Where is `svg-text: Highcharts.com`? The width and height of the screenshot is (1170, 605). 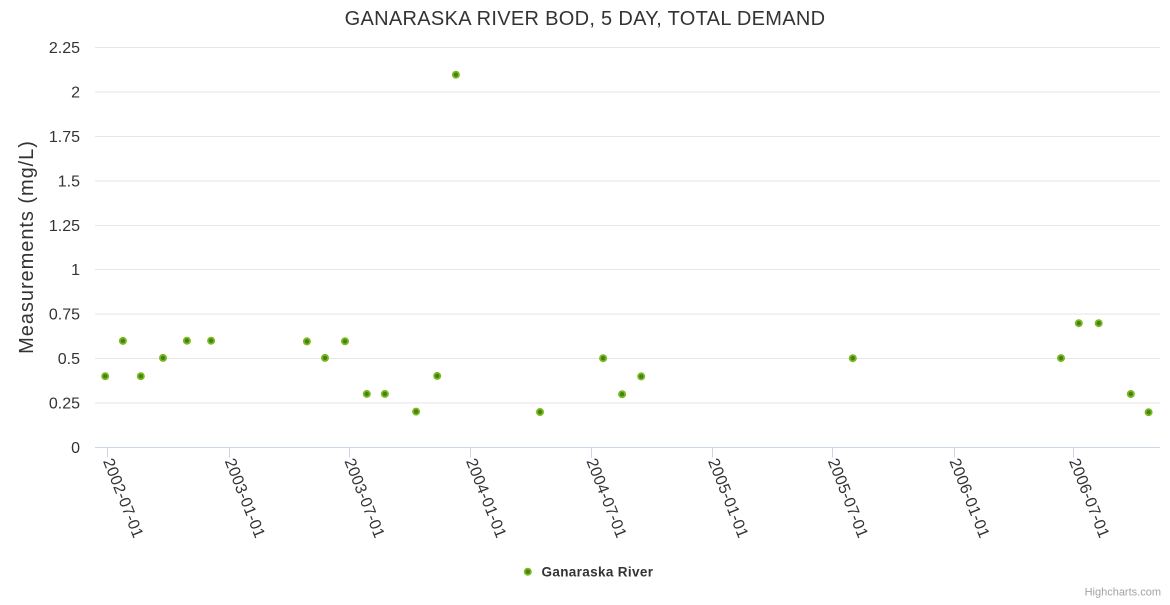
svg-text: Highcharts.com is located at coordinates (1123, 593).